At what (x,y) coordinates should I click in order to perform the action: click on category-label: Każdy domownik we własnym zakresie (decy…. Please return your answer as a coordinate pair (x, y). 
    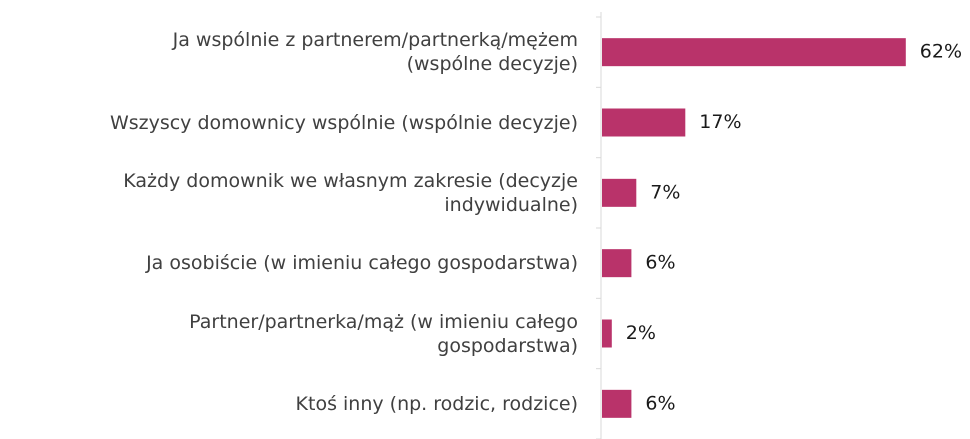
    Looking at the image, I should click on (350, 192).